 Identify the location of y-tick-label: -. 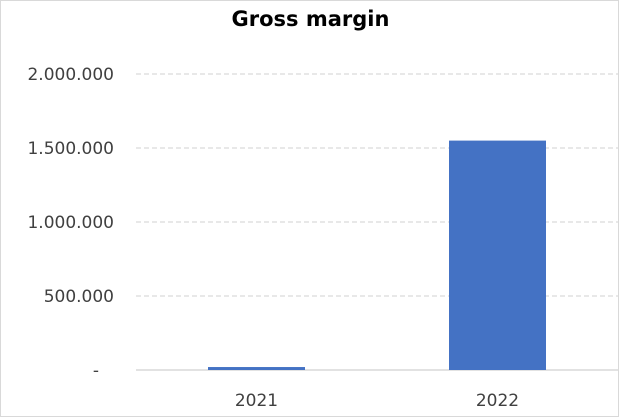
(96, 371).